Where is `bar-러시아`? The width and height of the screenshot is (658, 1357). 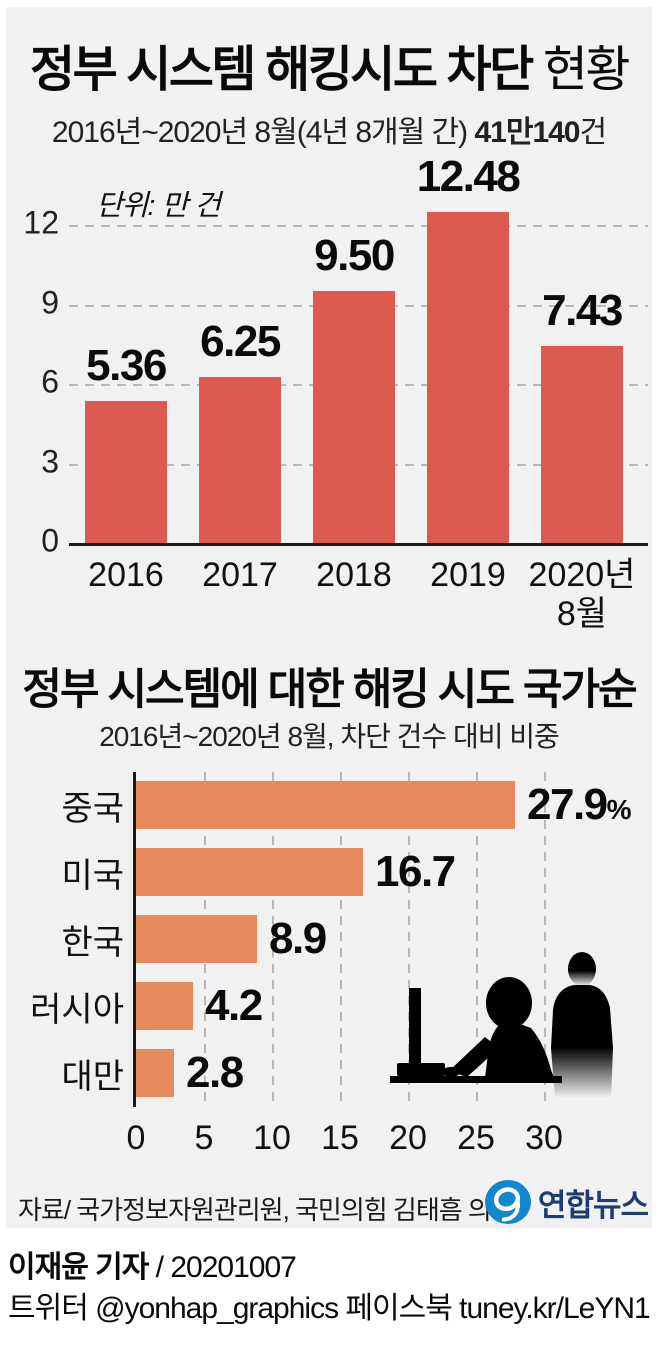
bar-러시아 is located at coordinates (164, 1006).